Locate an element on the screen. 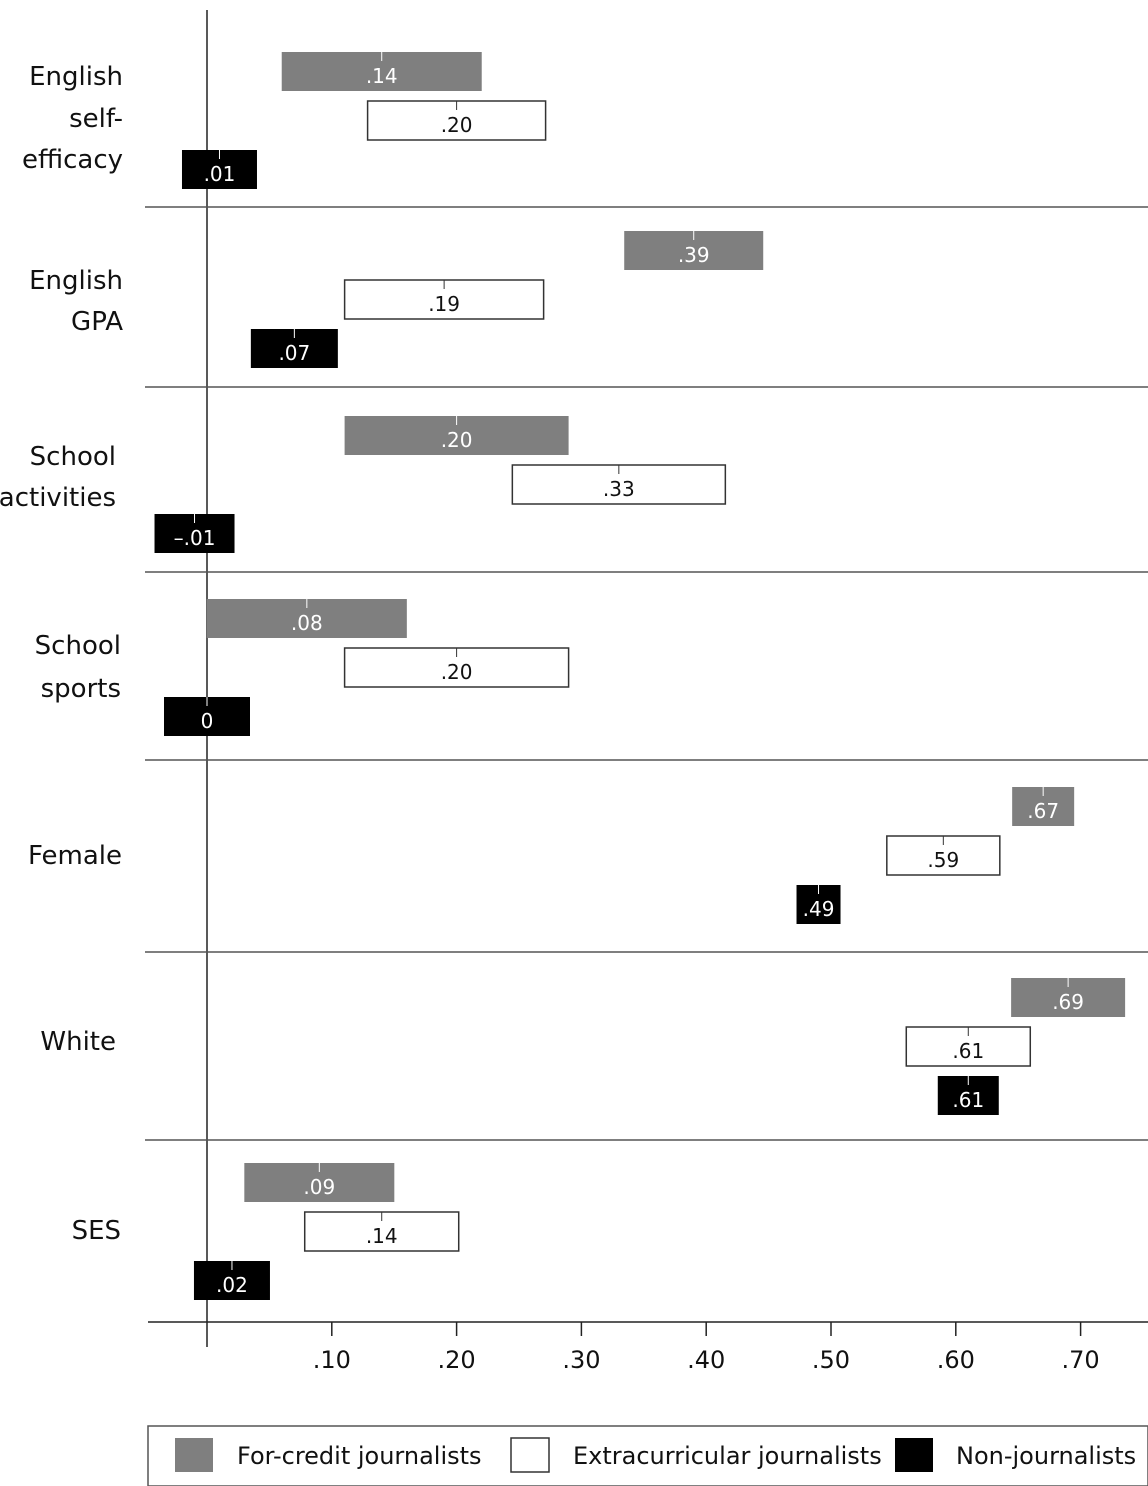 This screenshot has height=1486, width=1148. category-label-5-line-1: Female is located at coordinates (75, 856).